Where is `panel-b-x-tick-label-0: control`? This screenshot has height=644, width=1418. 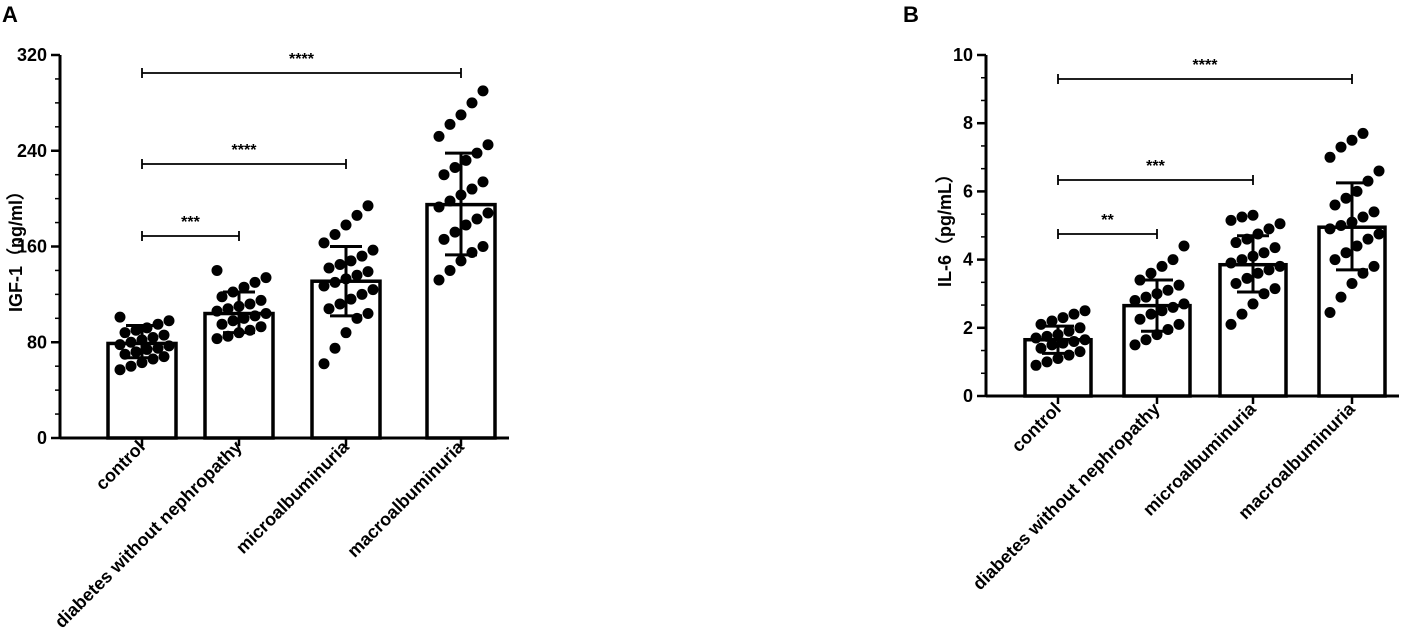
panel-b-x-tick-label-0: control is located at coordinates (1036, 427).